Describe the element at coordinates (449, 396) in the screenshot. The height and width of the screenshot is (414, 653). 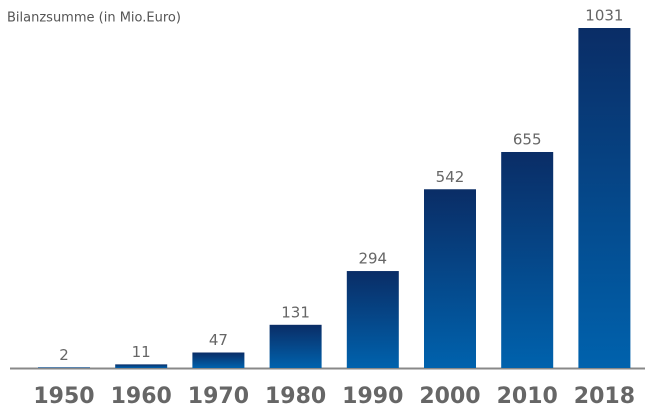
I see `x-tick-label: 2000` at that location.